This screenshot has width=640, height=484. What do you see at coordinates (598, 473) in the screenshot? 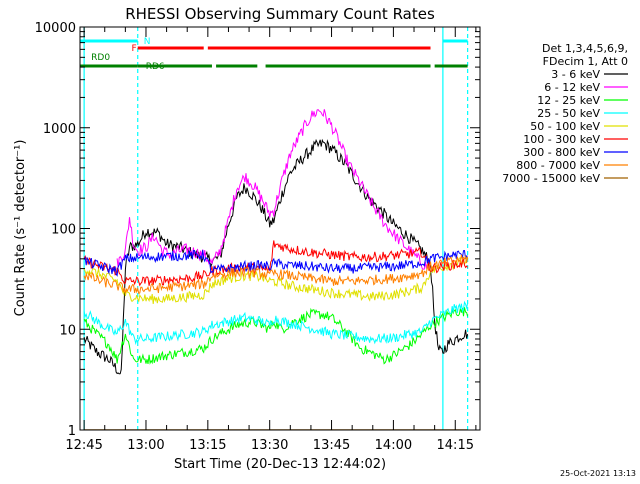
I see `timestamp: 25-Oct-2021 13:13` at bounding box center [598, 473].